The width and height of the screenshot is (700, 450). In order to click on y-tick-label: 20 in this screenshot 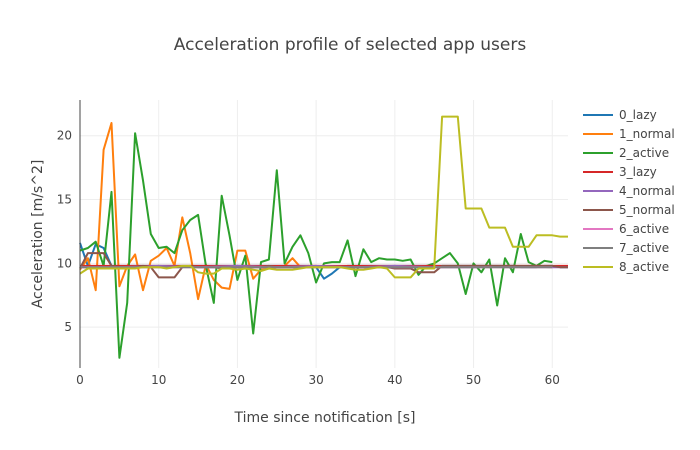, I will do `click(64, 136)`.